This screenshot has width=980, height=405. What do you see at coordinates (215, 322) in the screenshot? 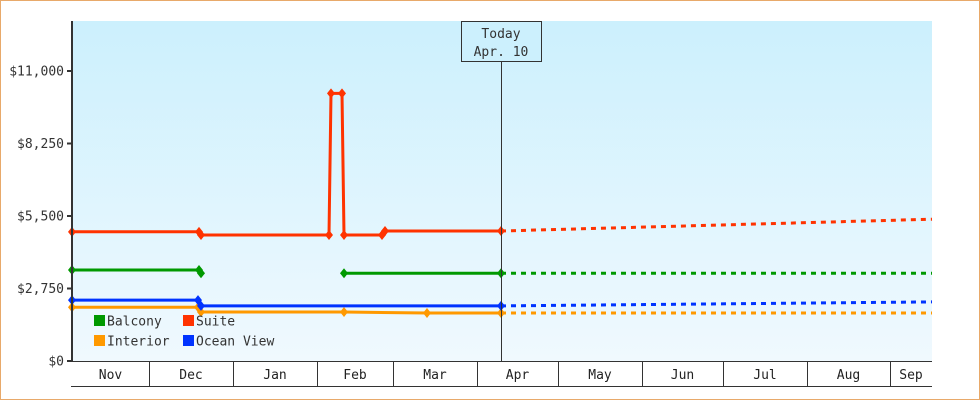
I see `legend-label: Suite` at bounding box center [215, 322].